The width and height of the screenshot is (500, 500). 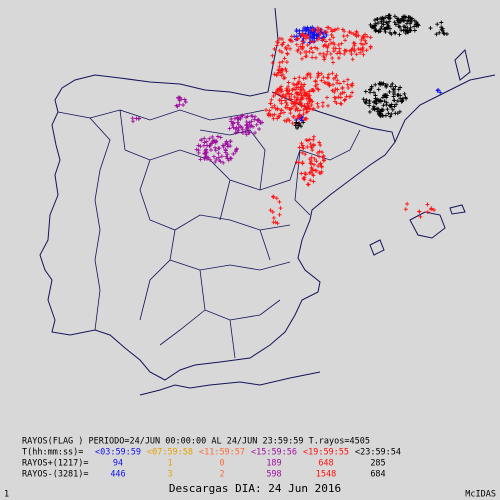 I want to click on negative-count: 3, so click(x=169, y=475).